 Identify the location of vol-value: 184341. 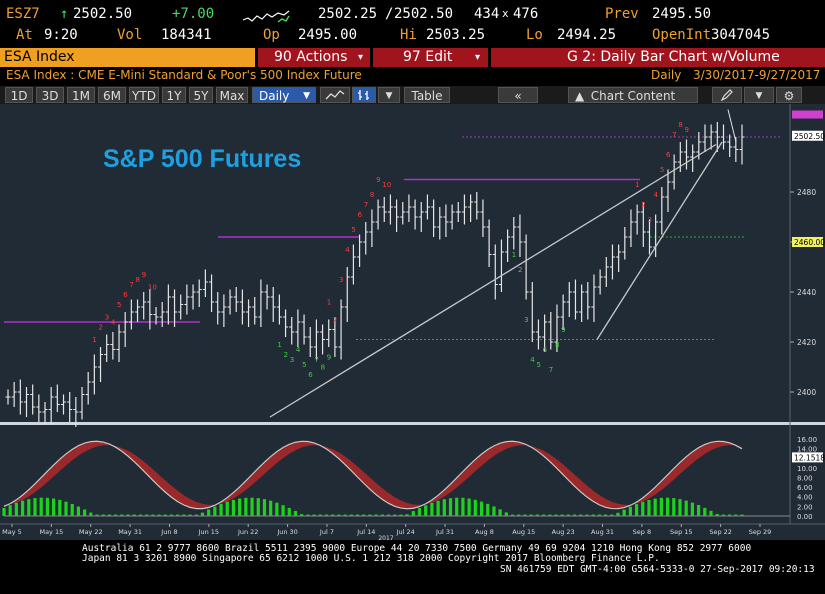
(186, 35).